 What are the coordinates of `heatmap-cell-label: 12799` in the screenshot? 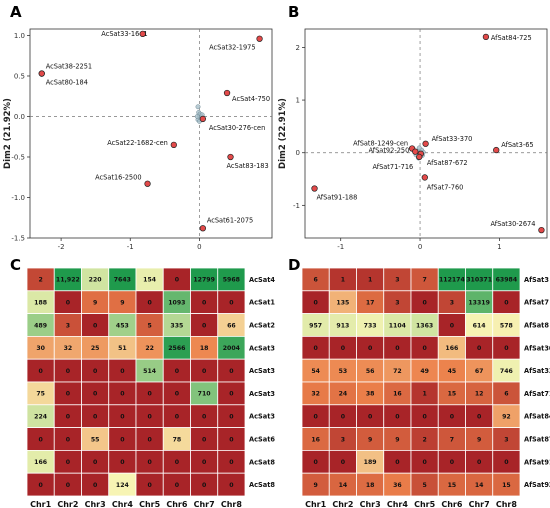 It's located at (204, 280).